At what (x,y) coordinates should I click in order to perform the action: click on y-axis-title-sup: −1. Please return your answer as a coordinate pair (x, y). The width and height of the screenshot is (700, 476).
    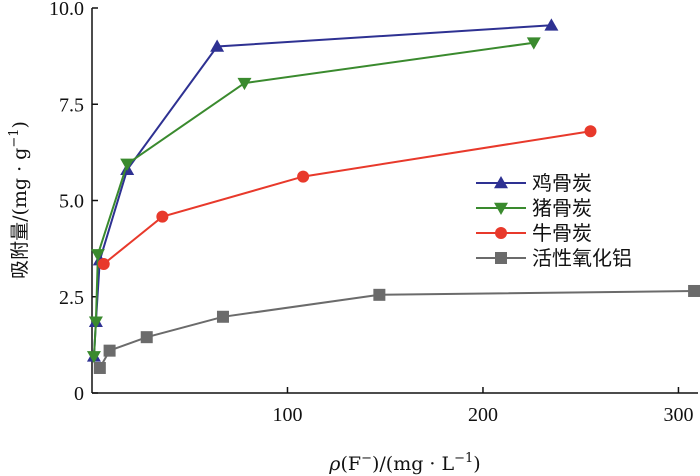
    Looking at the image, I should click on (14, 137).